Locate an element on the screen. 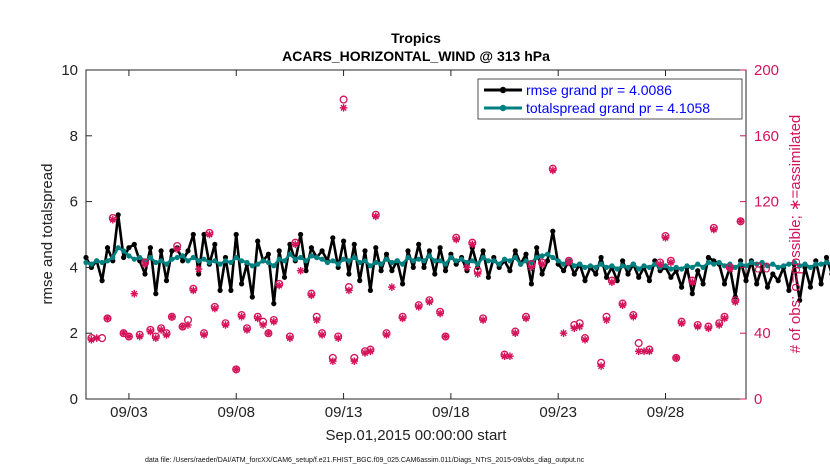 The width and height of the screenshot is (830, 470). x-tick-label: 09/08 is located at coordinates (236, 412).